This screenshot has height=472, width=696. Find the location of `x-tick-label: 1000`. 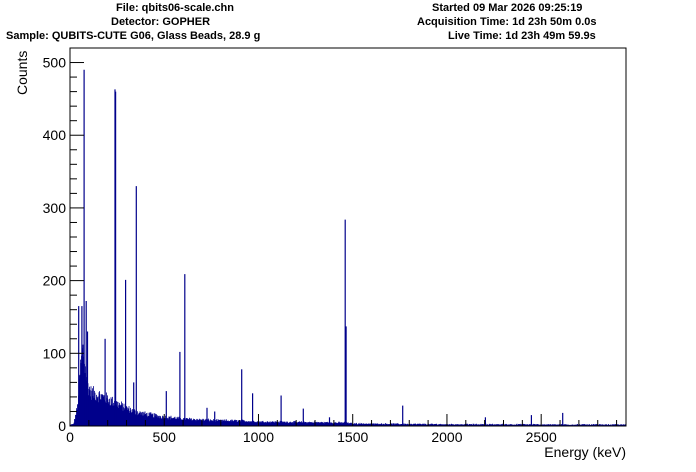

x-tick-label: 1000 is located at coordinates (258, 437).